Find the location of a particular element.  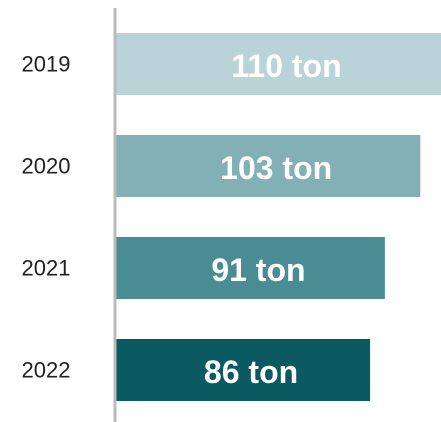

value-label: 86 ton is located at coordinates (251, 372).